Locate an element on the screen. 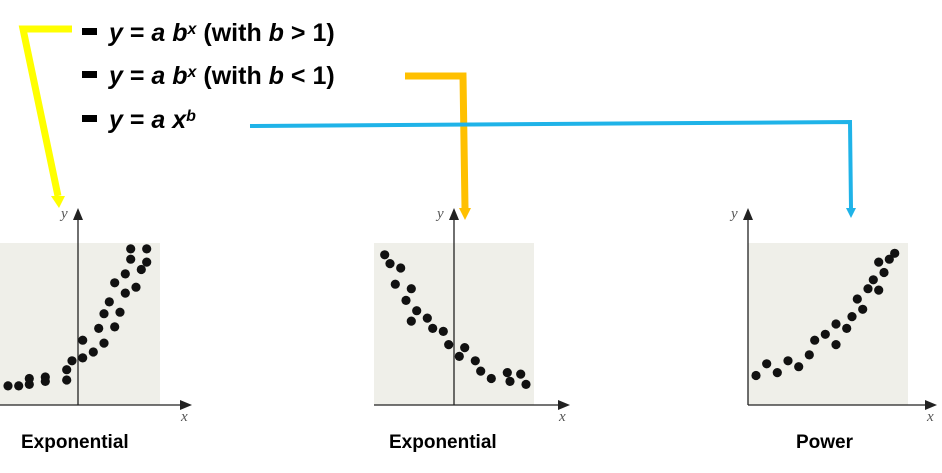 The height and width of the screenshot is (473, 942). caption-exponential-decay: Exponential is located at coordinates (443, 442).